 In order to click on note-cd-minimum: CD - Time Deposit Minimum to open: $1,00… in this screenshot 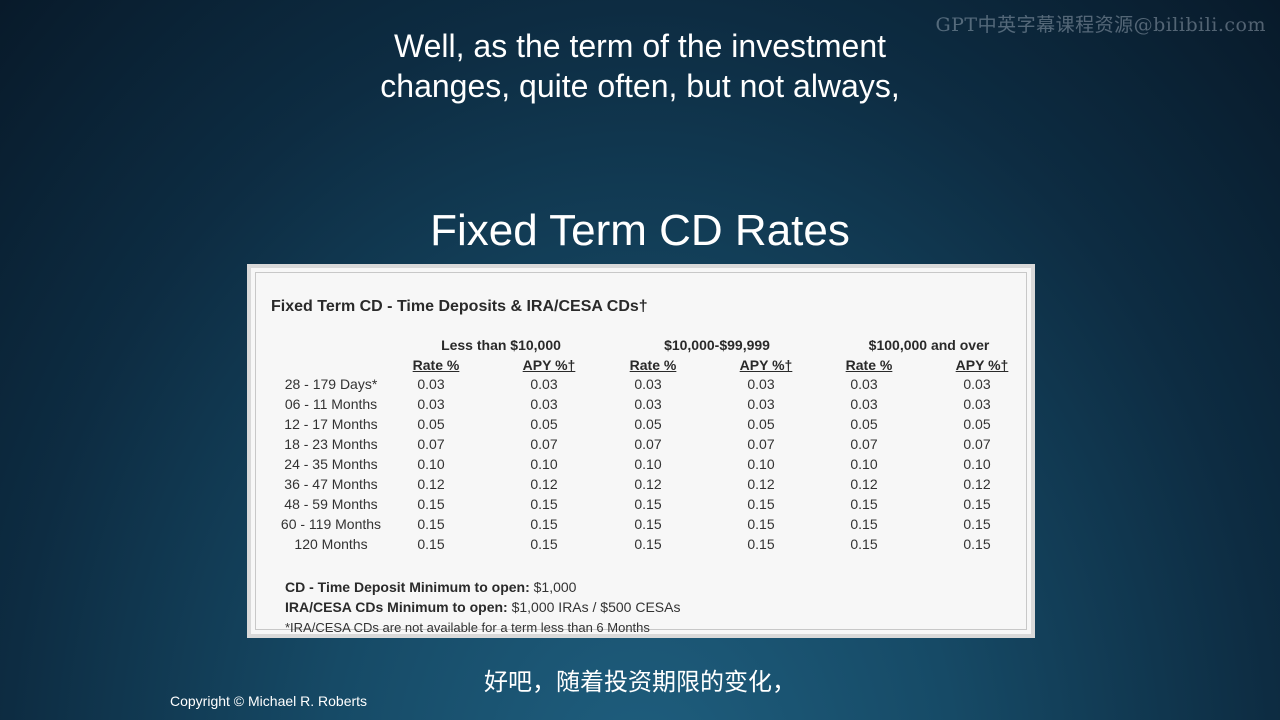, I will do `click(430, 587)`.